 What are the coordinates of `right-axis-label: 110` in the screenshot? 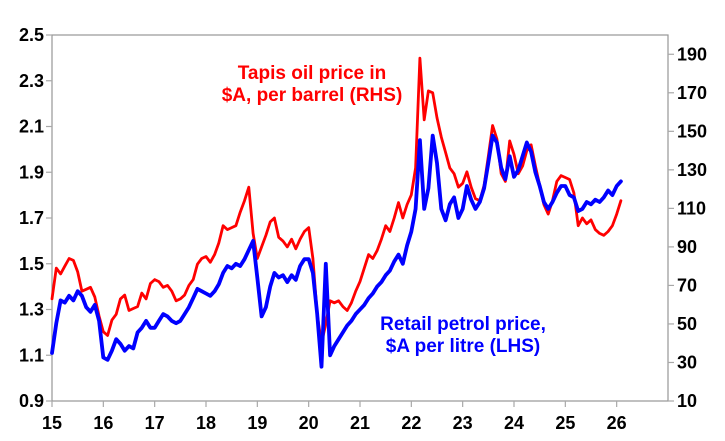 It's located at (691, 208).